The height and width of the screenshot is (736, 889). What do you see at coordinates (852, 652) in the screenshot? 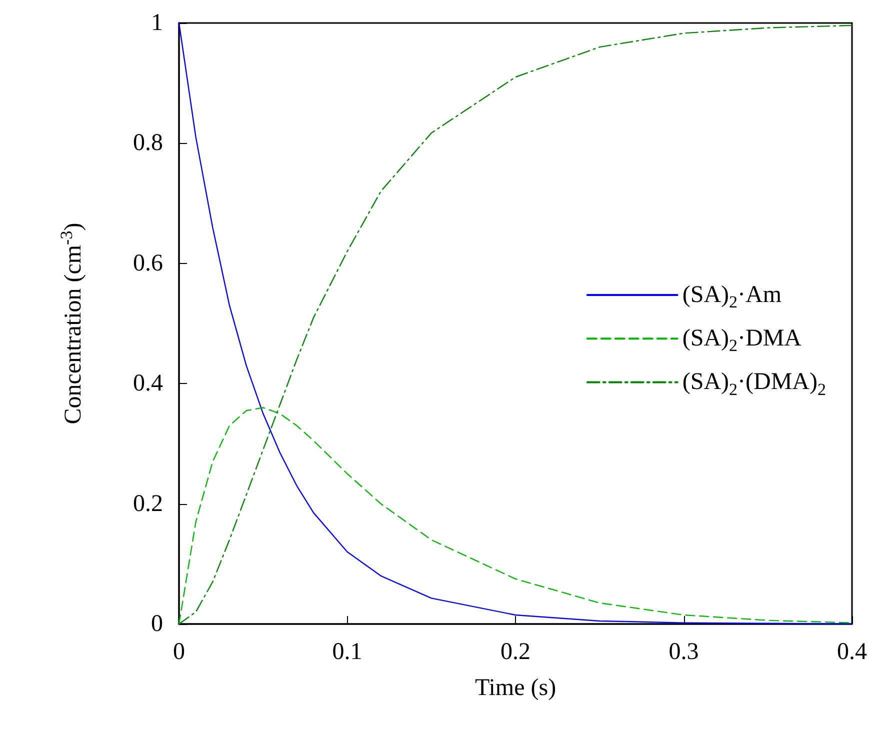
I see `x-tick-label: 0.4` at bounding box center [852, 652].